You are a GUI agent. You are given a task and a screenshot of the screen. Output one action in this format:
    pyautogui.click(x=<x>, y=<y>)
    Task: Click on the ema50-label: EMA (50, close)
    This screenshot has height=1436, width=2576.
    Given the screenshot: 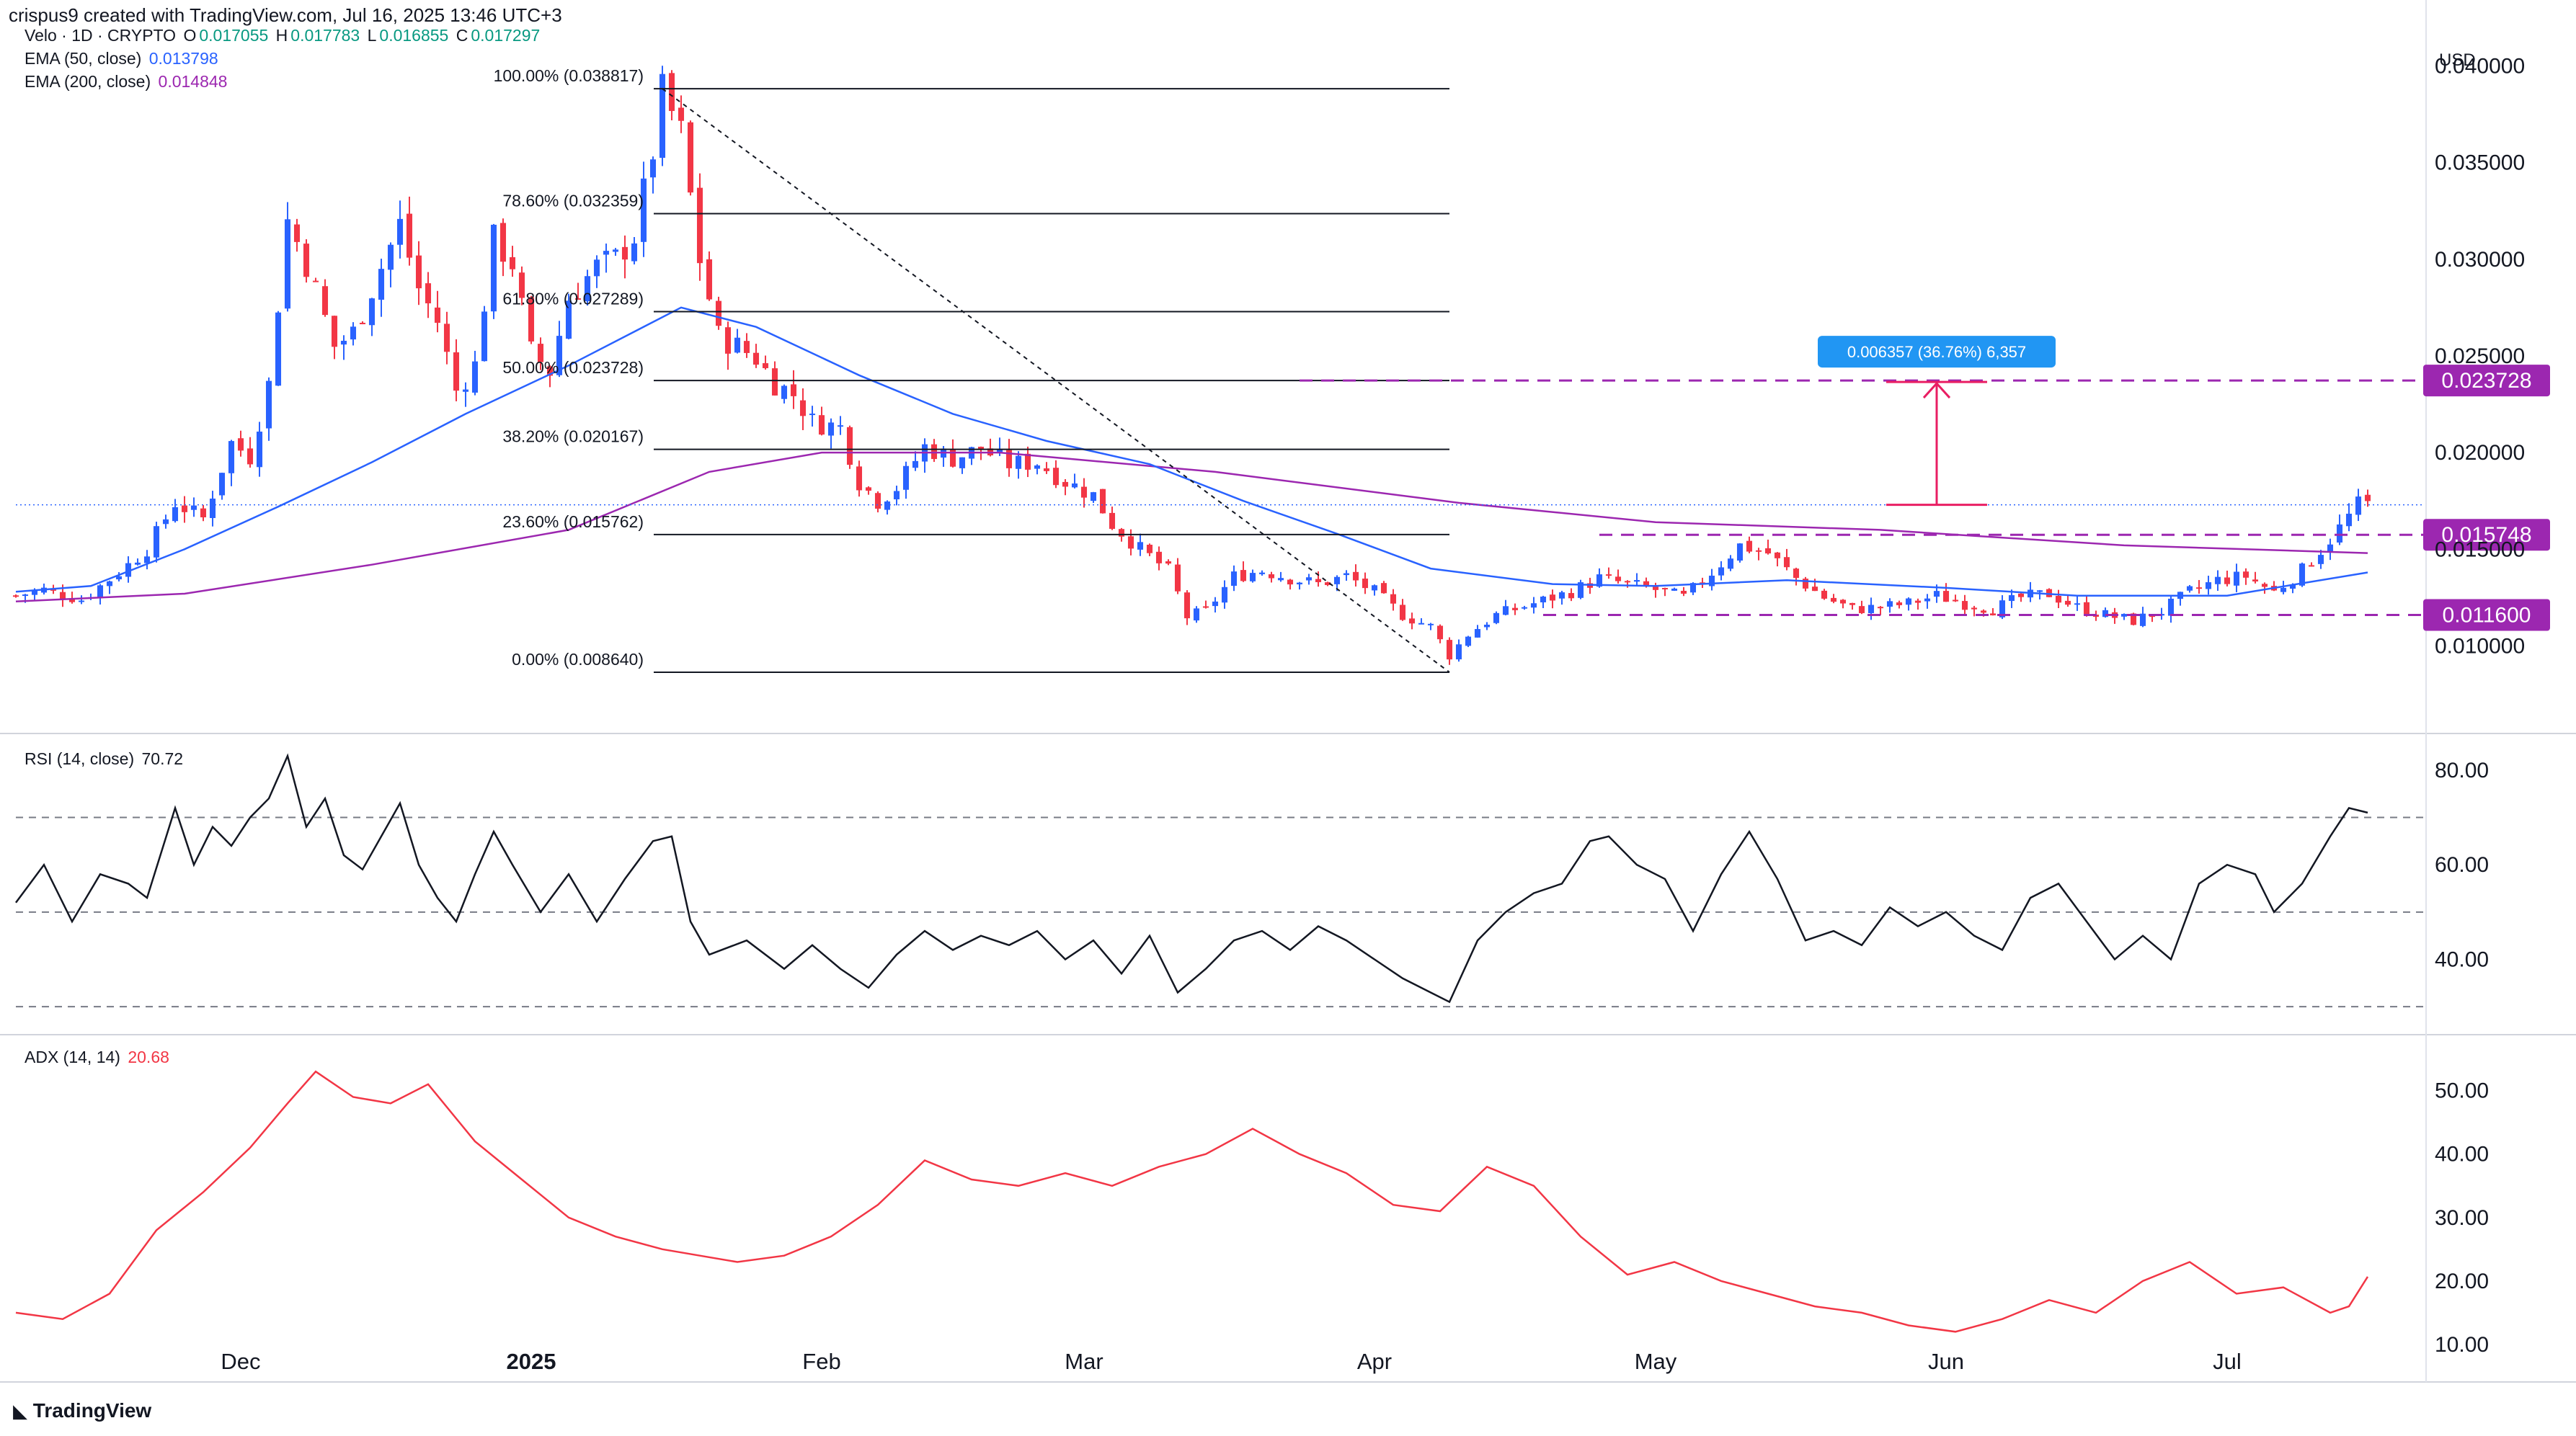 What is the action you would take?
    pyautogui.click(x=83, y=58)
    